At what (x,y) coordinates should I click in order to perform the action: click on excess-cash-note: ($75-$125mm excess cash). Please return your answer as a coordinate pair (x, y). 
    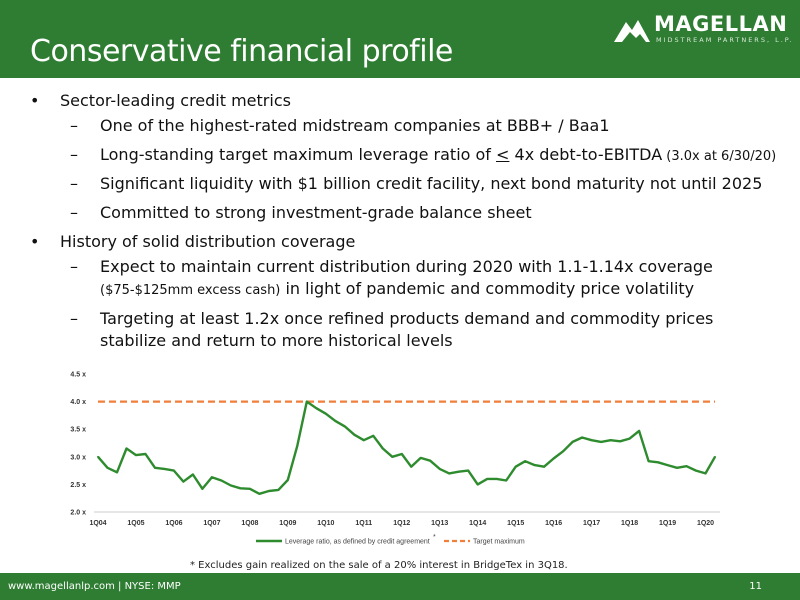
    Looking at the image, I should click on (190, 290).